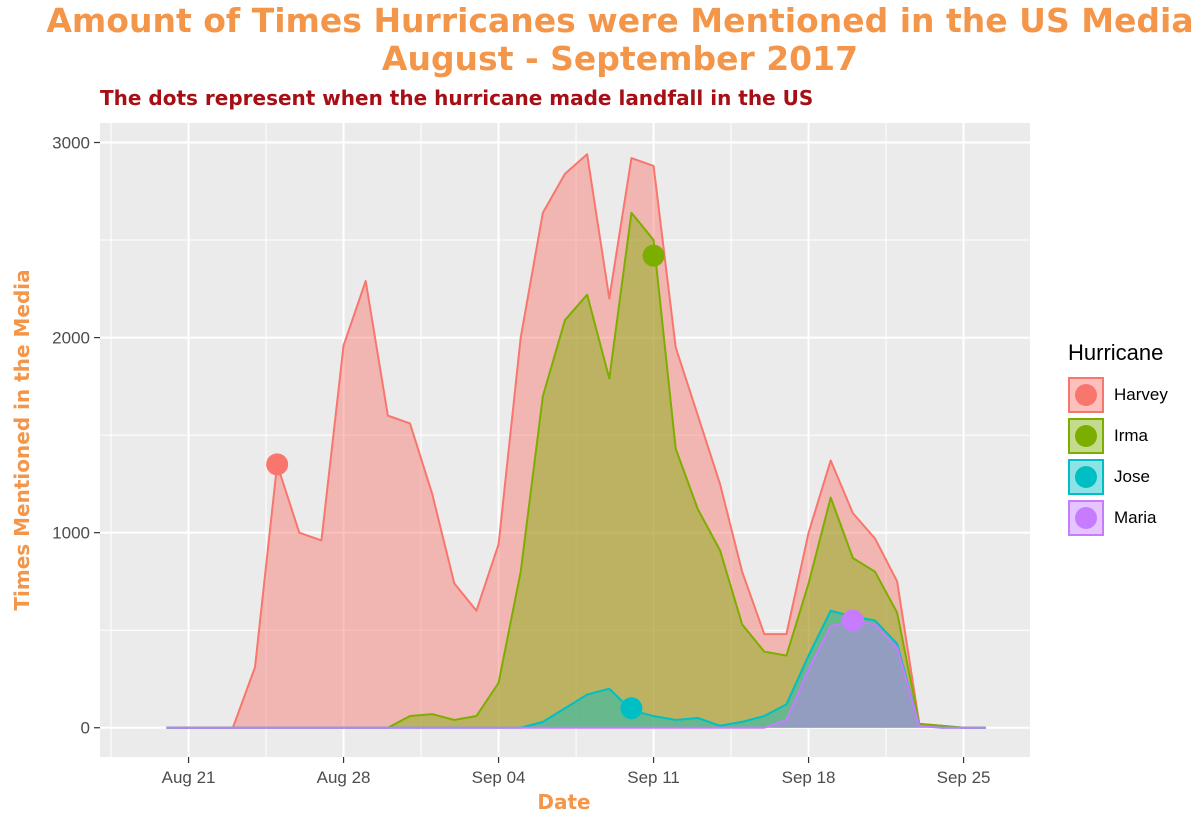 This screenshot has height=819, width=1200. Describe the element at coordinates (631, 708) in the screenshot. I see `landfall-point-jose` at that location.